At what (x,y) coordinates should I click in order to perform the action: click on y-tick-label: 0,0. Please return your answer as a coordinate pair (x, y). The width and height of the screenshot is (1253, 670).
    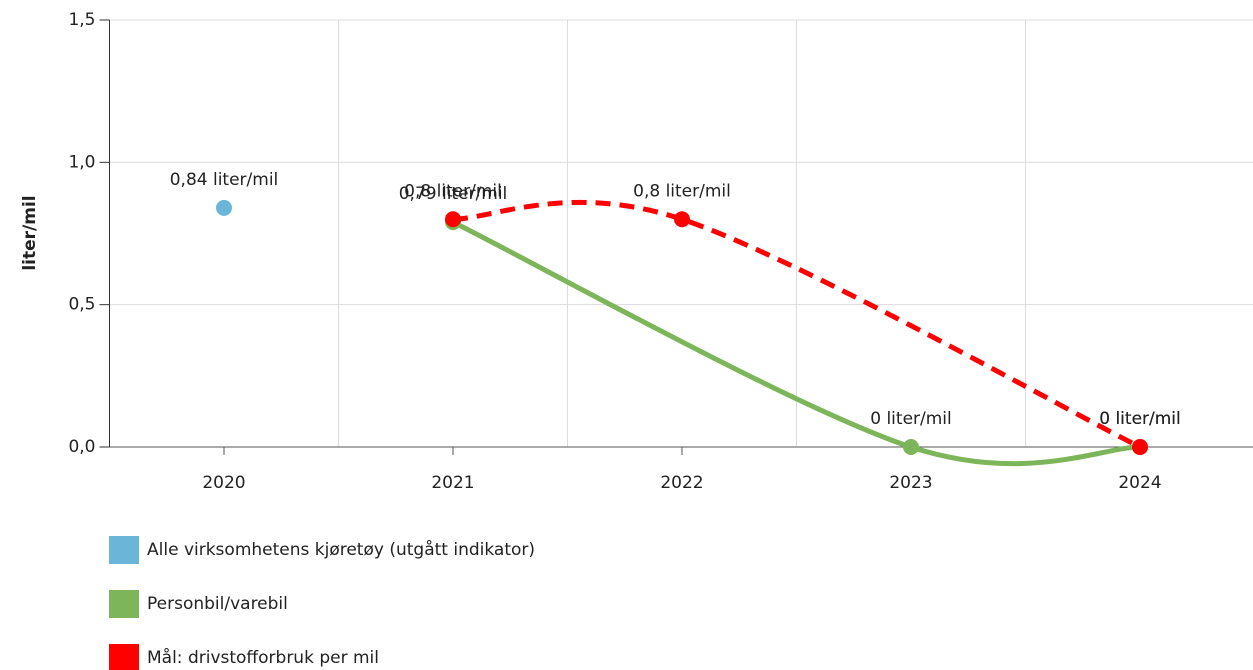
    Looking at the image, I should click on (81, 447).